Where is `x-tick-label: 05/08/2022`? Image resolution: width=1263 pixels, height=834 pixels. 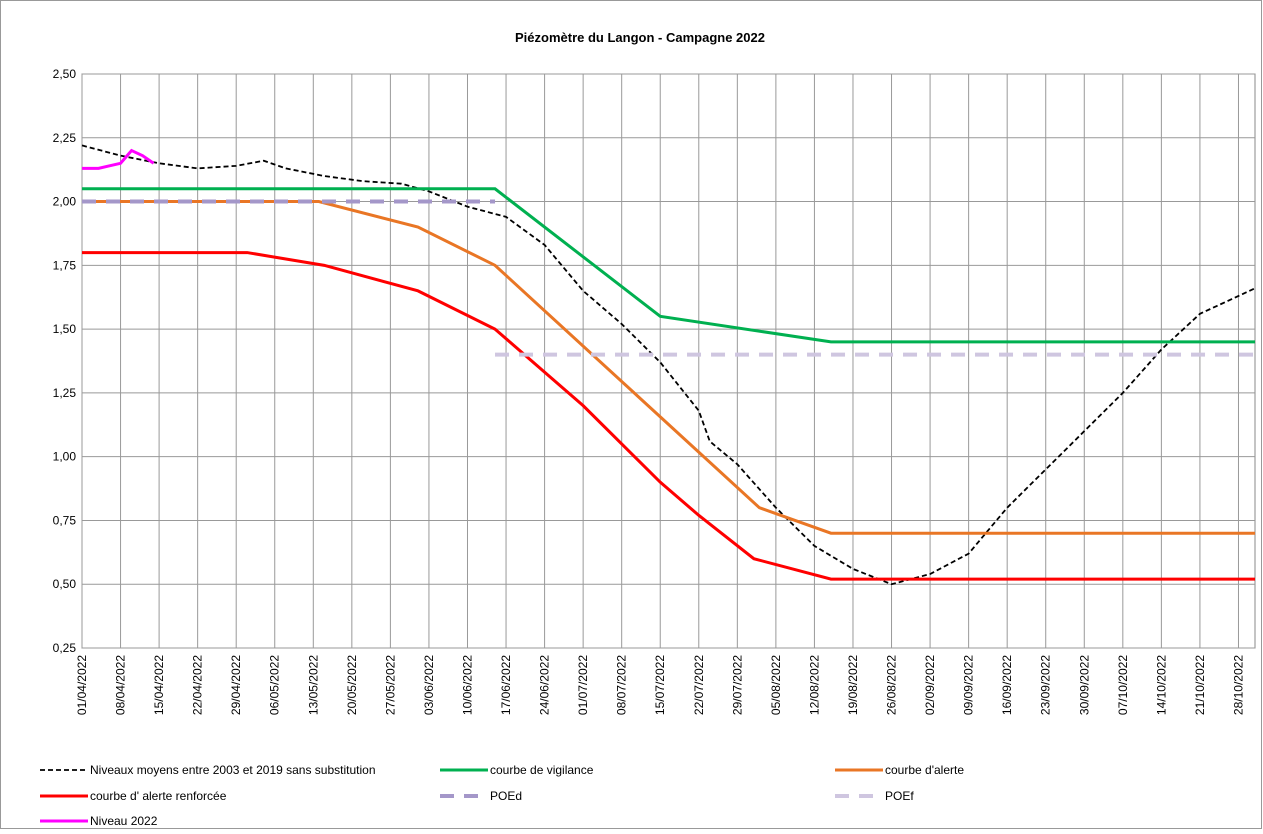
x-tick-label: 05/08/2022 is located at coordinates (776, 685).